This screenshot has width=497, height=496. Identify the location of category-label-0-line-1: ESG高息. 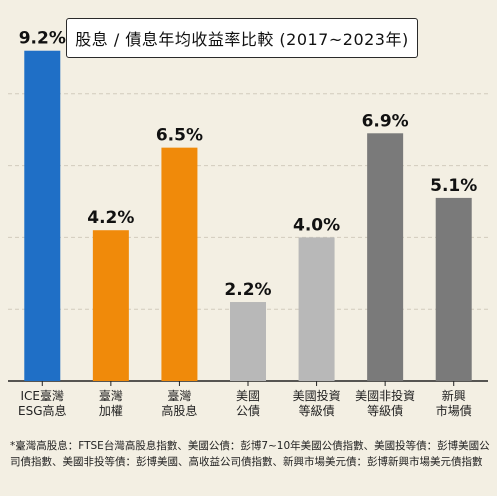
(42, 410).